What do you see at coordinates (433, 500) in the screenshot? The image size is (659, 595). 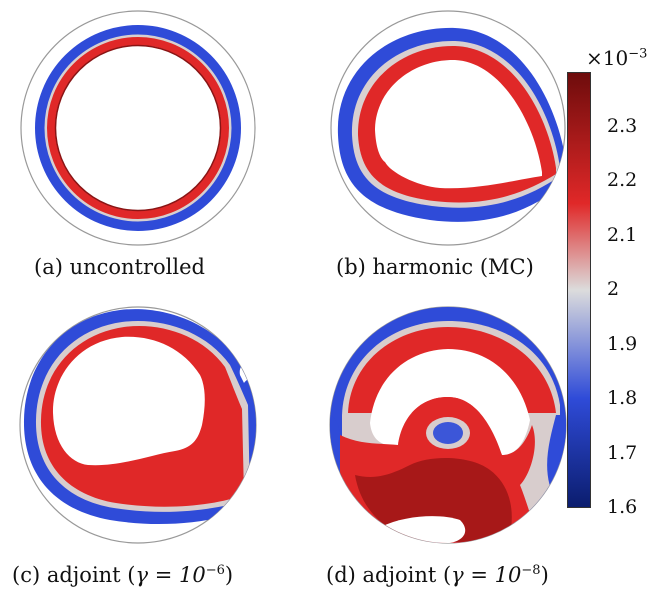 I see `dark-red-core` at bounding box center [433, 500].